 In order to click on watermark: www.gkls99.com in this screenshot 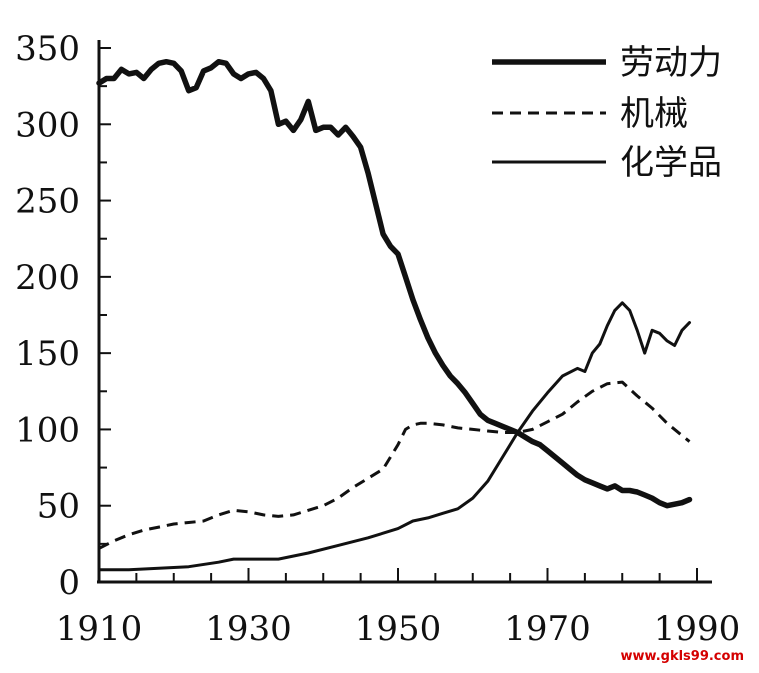, I will do `click(683, 656)`.